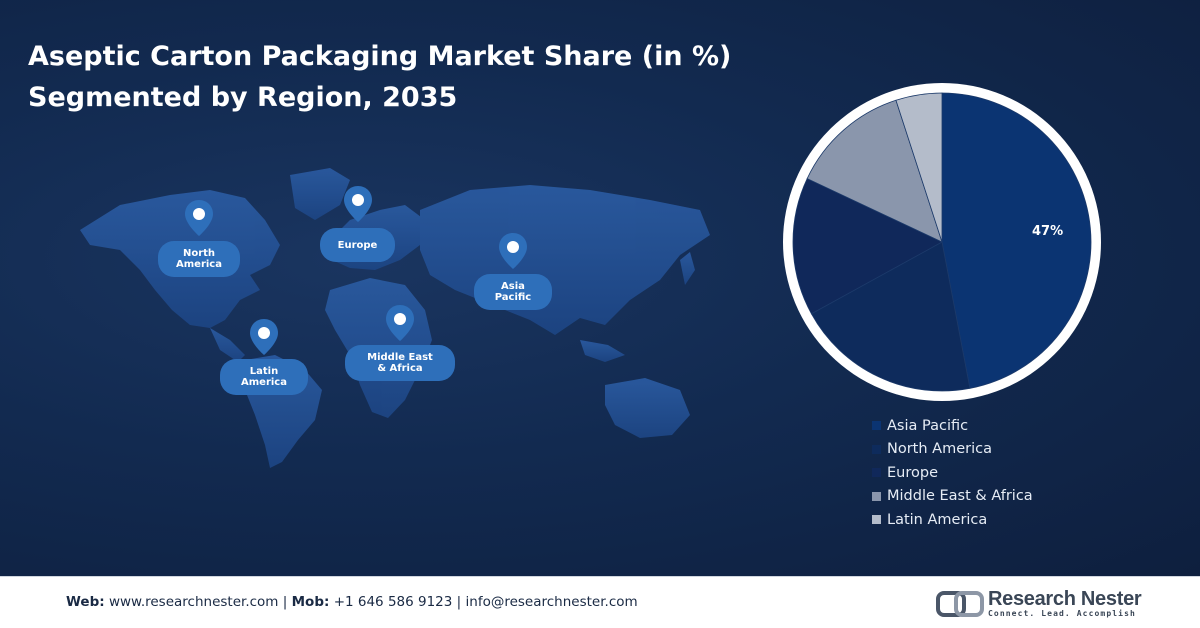 This screenshot has width=1200, height=628. Describe the element at coordinates (400, 368) in the screenshot. I see `pin-label-line: & Africa` at that location.